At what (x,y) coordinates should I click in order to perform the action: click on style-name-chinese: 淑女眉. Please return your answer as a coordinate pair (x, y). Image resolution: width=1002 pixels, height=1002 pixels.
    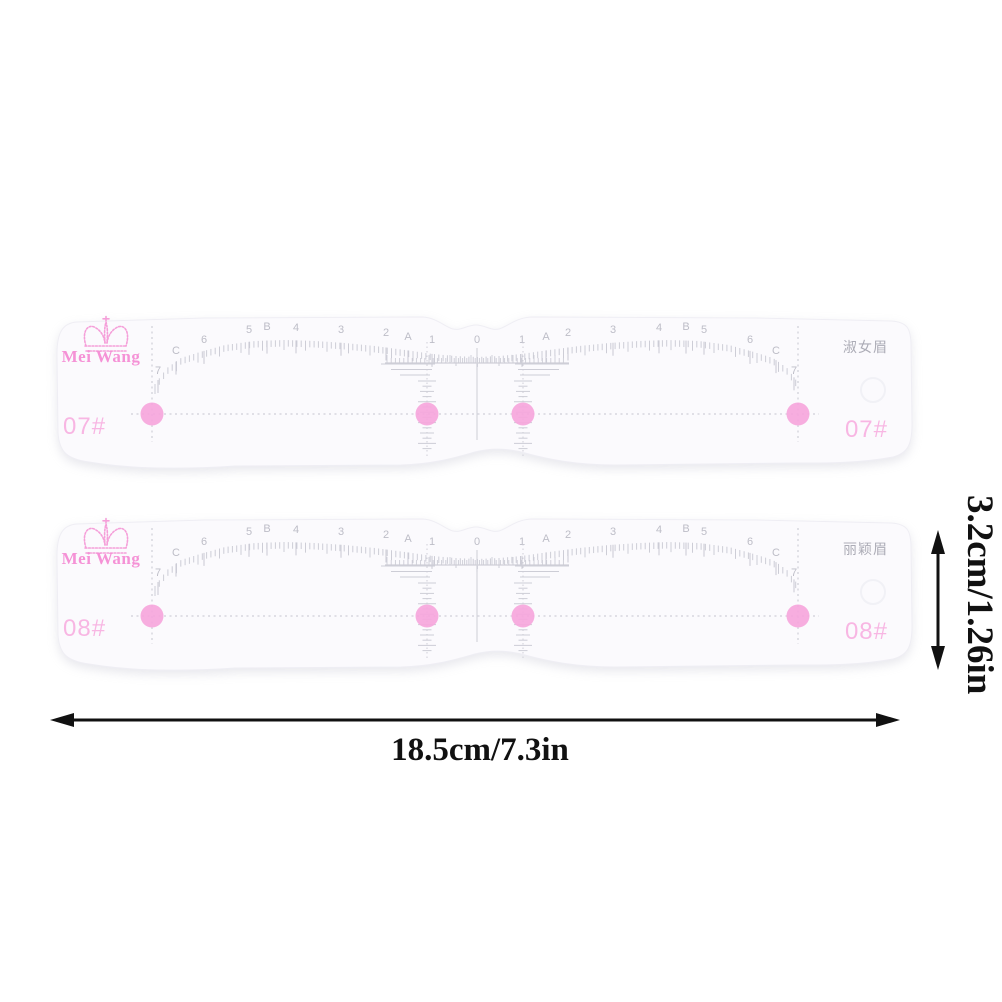
    Looking at the image, I should click on (865, 347).